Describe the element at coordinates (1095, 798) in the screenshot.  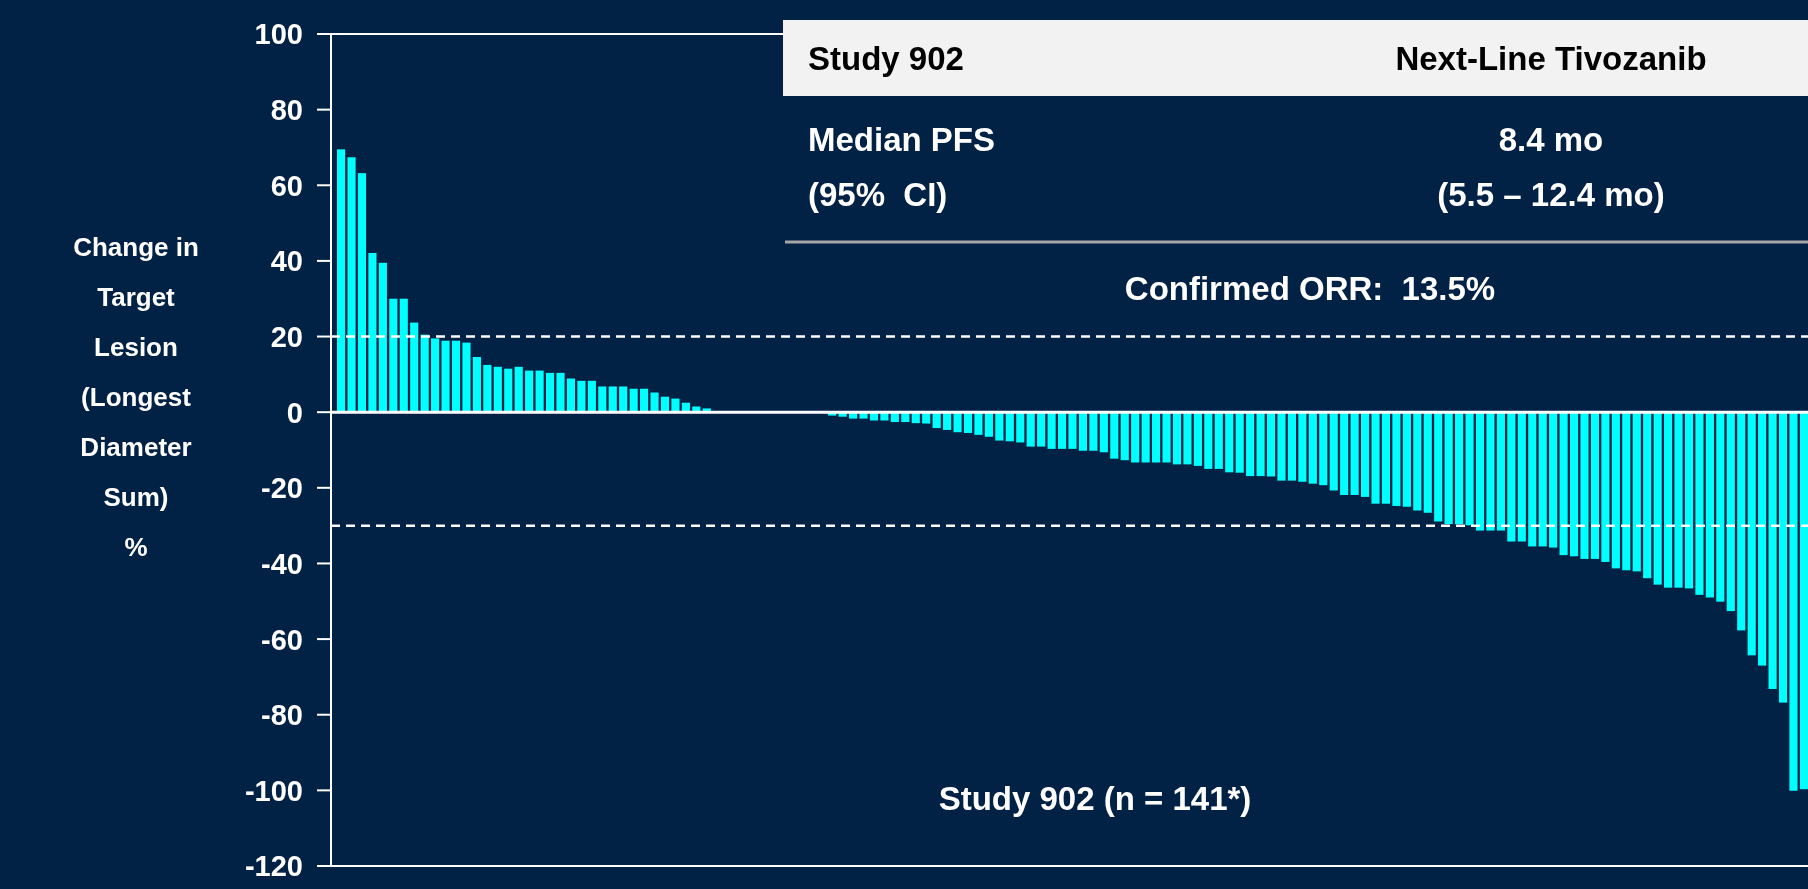
I see `annotation: Study 902 (n = 141*)` at that location.